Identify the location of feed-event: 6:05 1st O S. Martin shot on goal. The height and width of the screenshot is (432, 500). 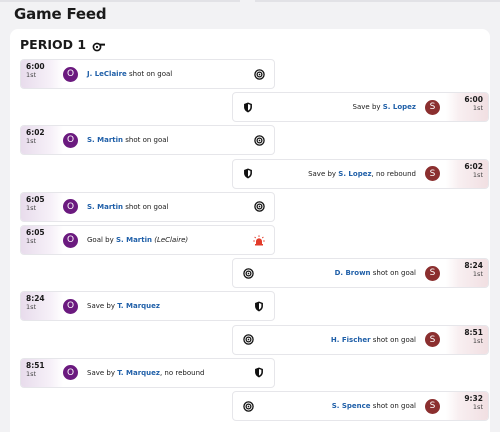
(147, 206).